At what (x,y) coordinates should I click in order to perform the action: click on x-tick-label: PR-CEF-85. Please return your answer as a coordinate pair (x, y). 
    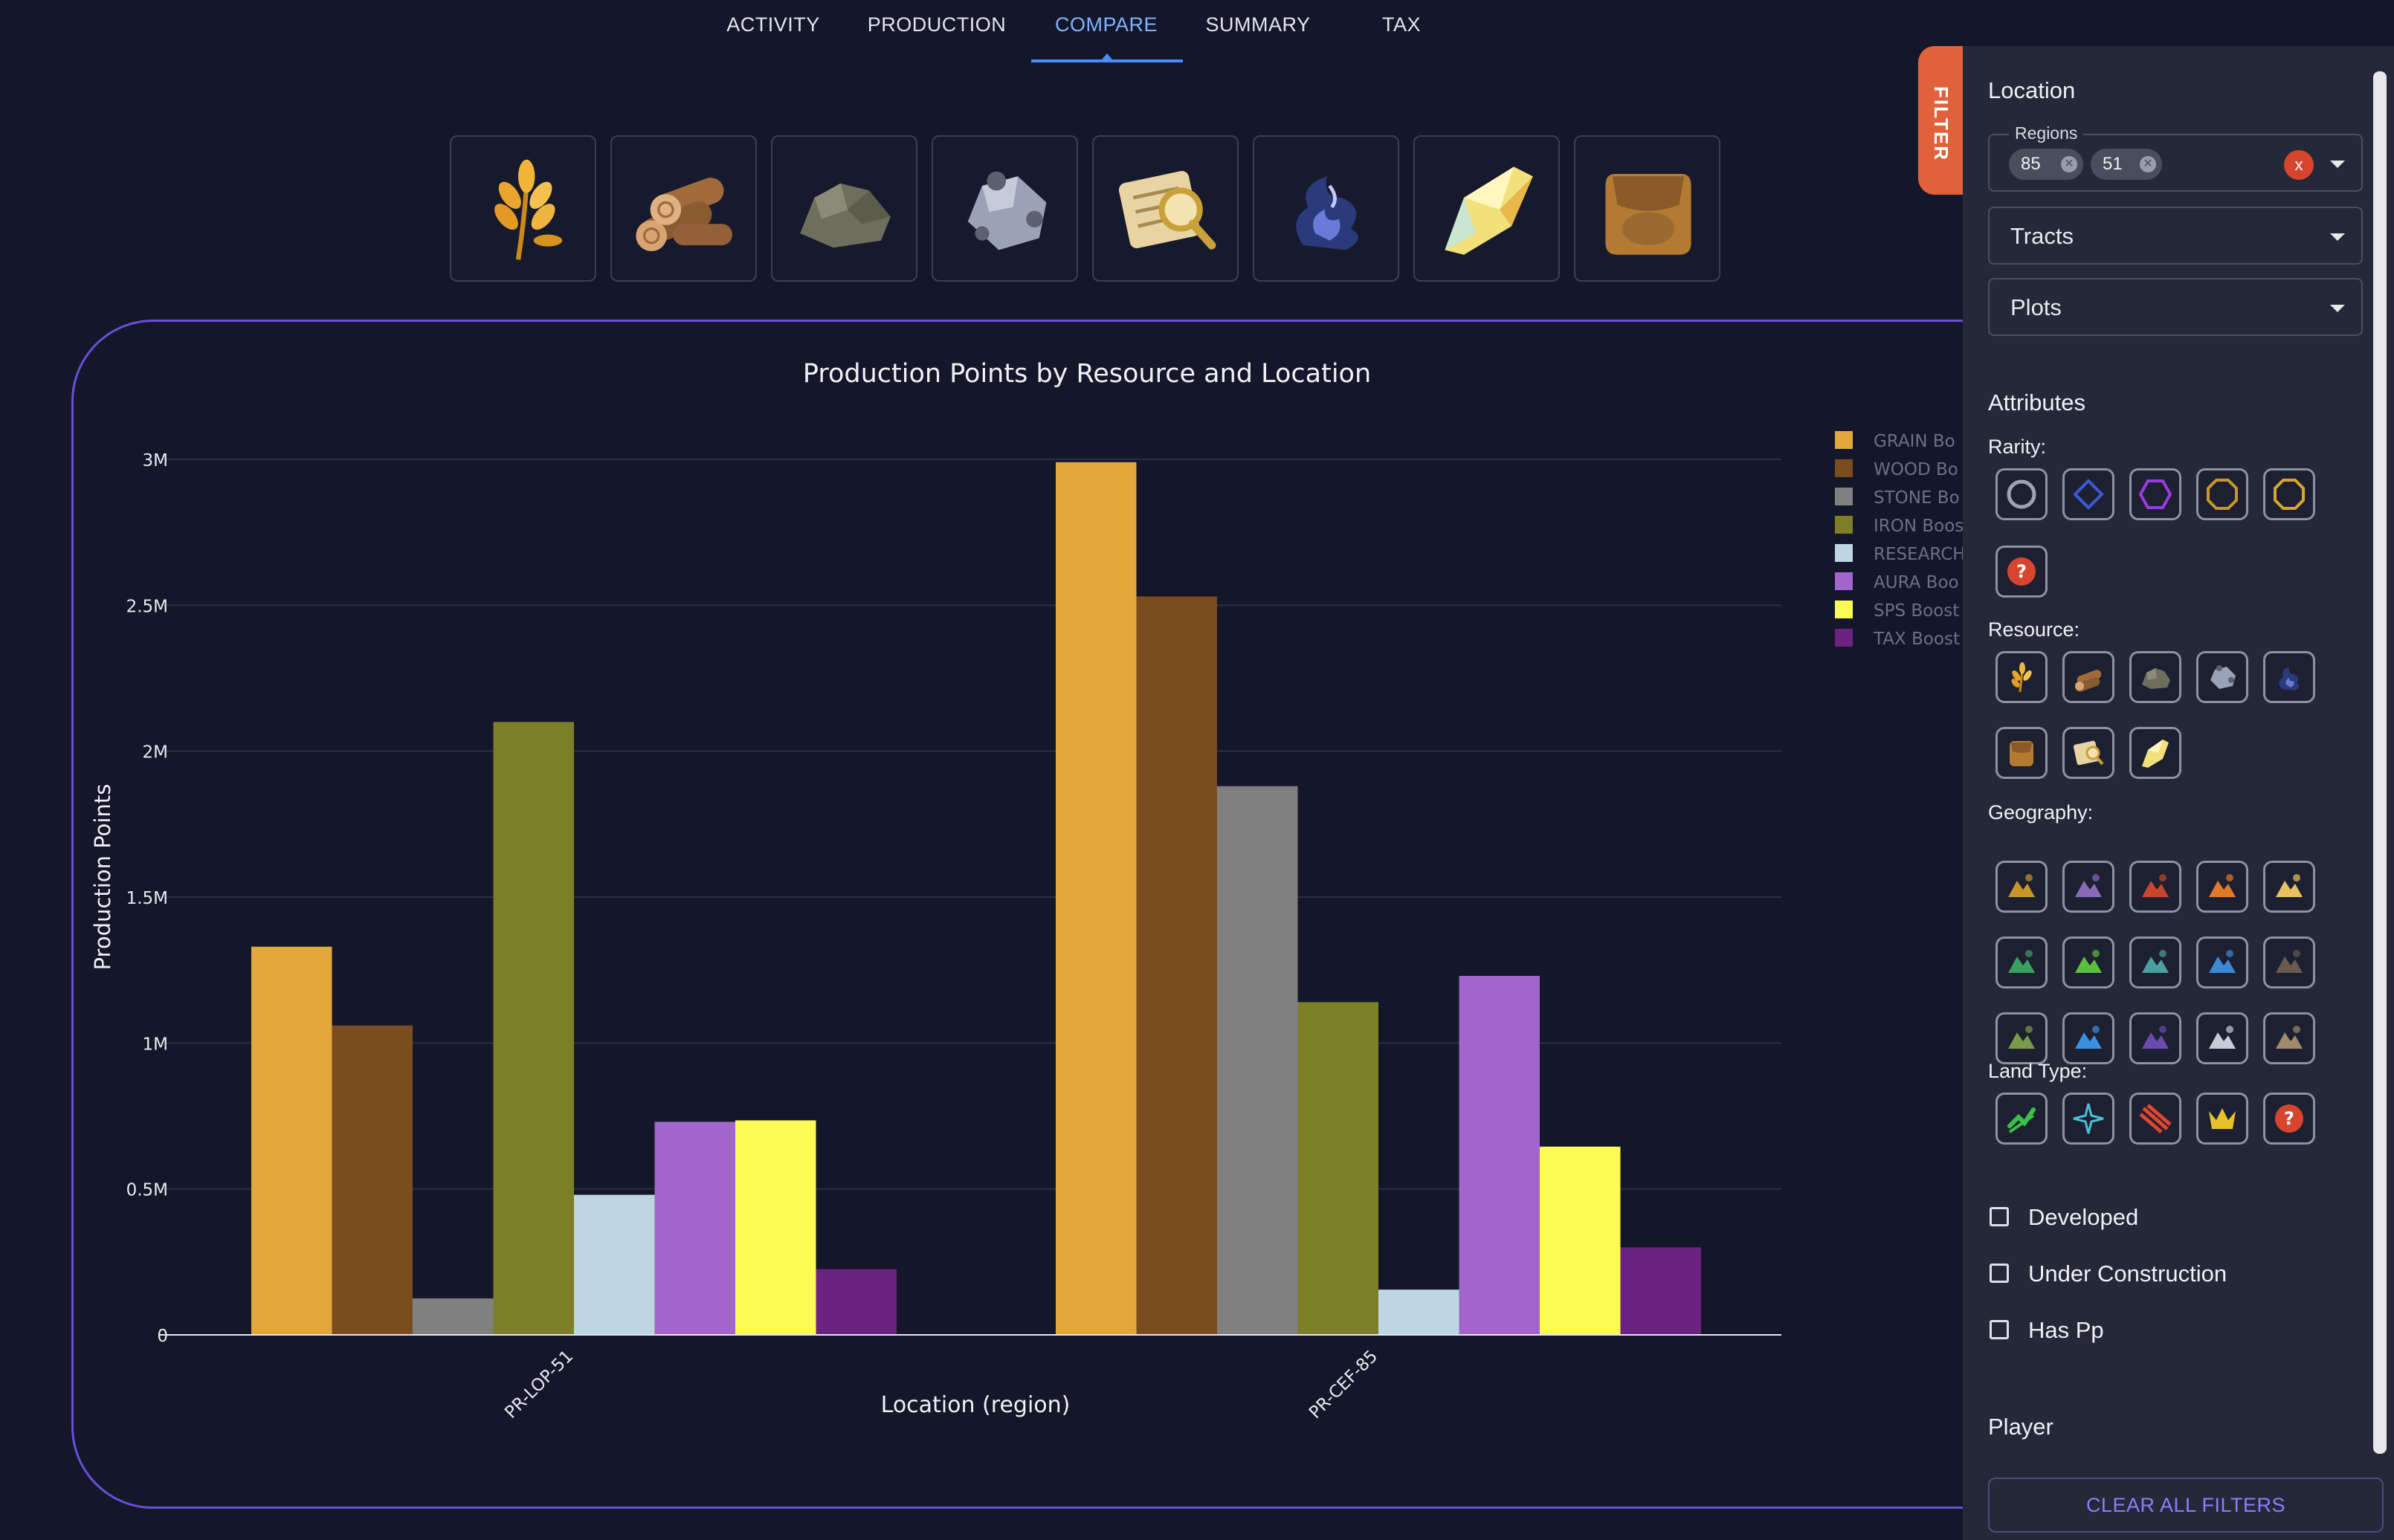
    Looking at the image, I should click on (1343, 1385).